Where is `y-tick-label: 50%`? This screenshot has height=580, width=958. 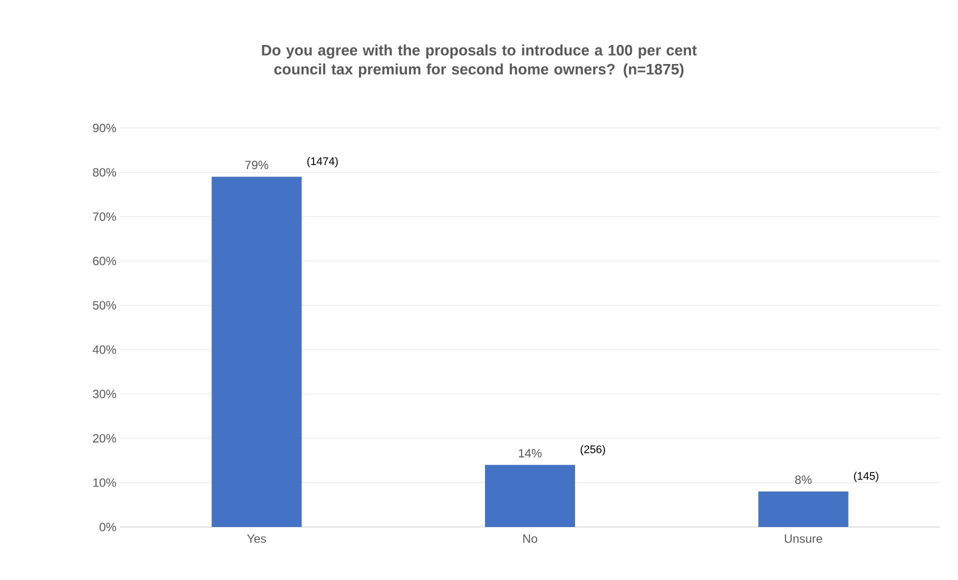
y-tick-label: 50% is located at coordinates (104, 305).